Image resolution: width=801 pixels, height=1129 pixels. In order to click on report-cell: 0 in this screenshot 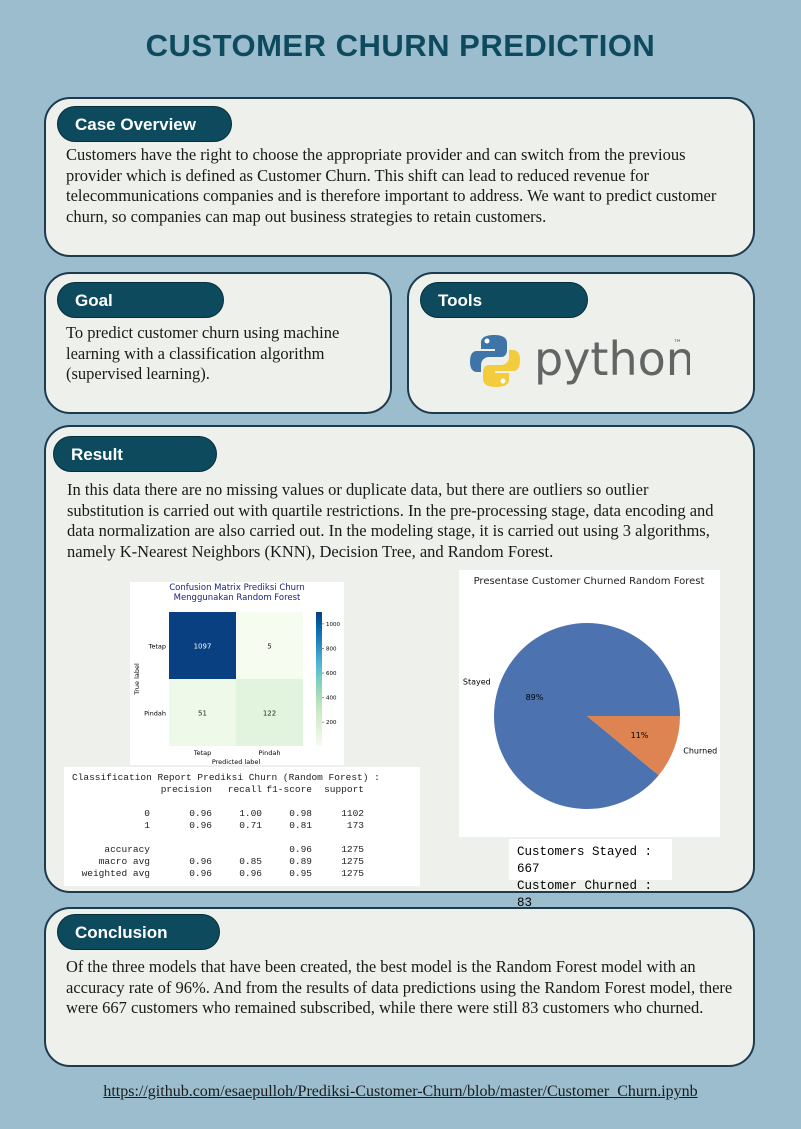, I will do `click(147, 813)`.